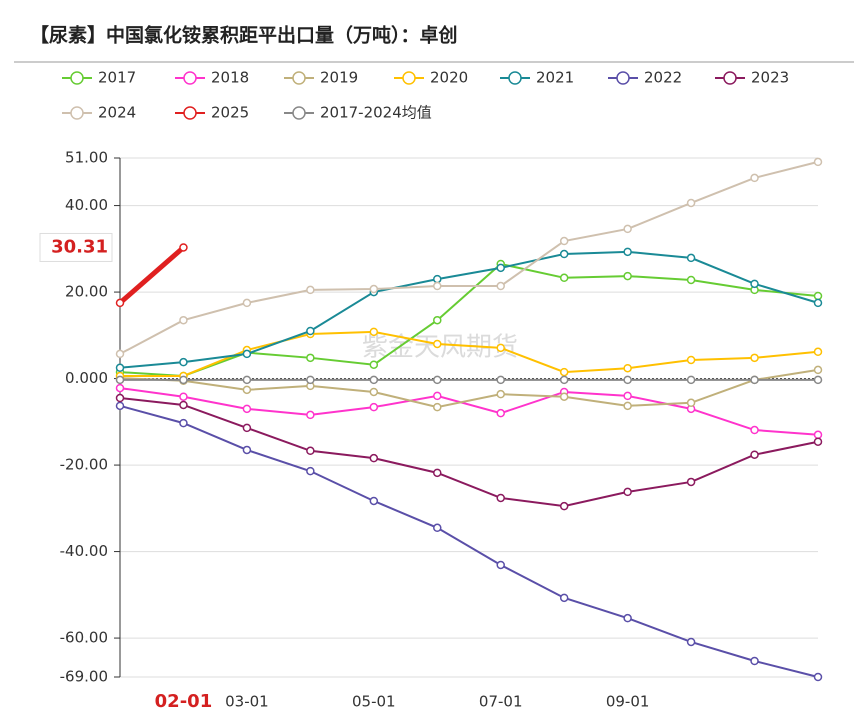 This screenshot has height=720, width=868. I want to click on y-pointer-bg, so click(76, 247).